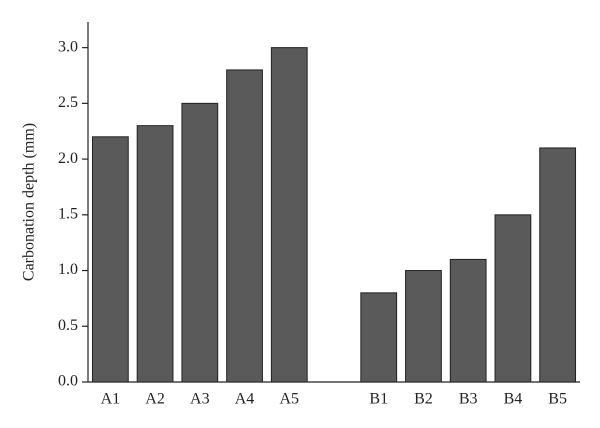  What do you see at coordinates (423, 399) in the screenshot?
I see `x-tick-label: B2` at bounding box center [423, 399].